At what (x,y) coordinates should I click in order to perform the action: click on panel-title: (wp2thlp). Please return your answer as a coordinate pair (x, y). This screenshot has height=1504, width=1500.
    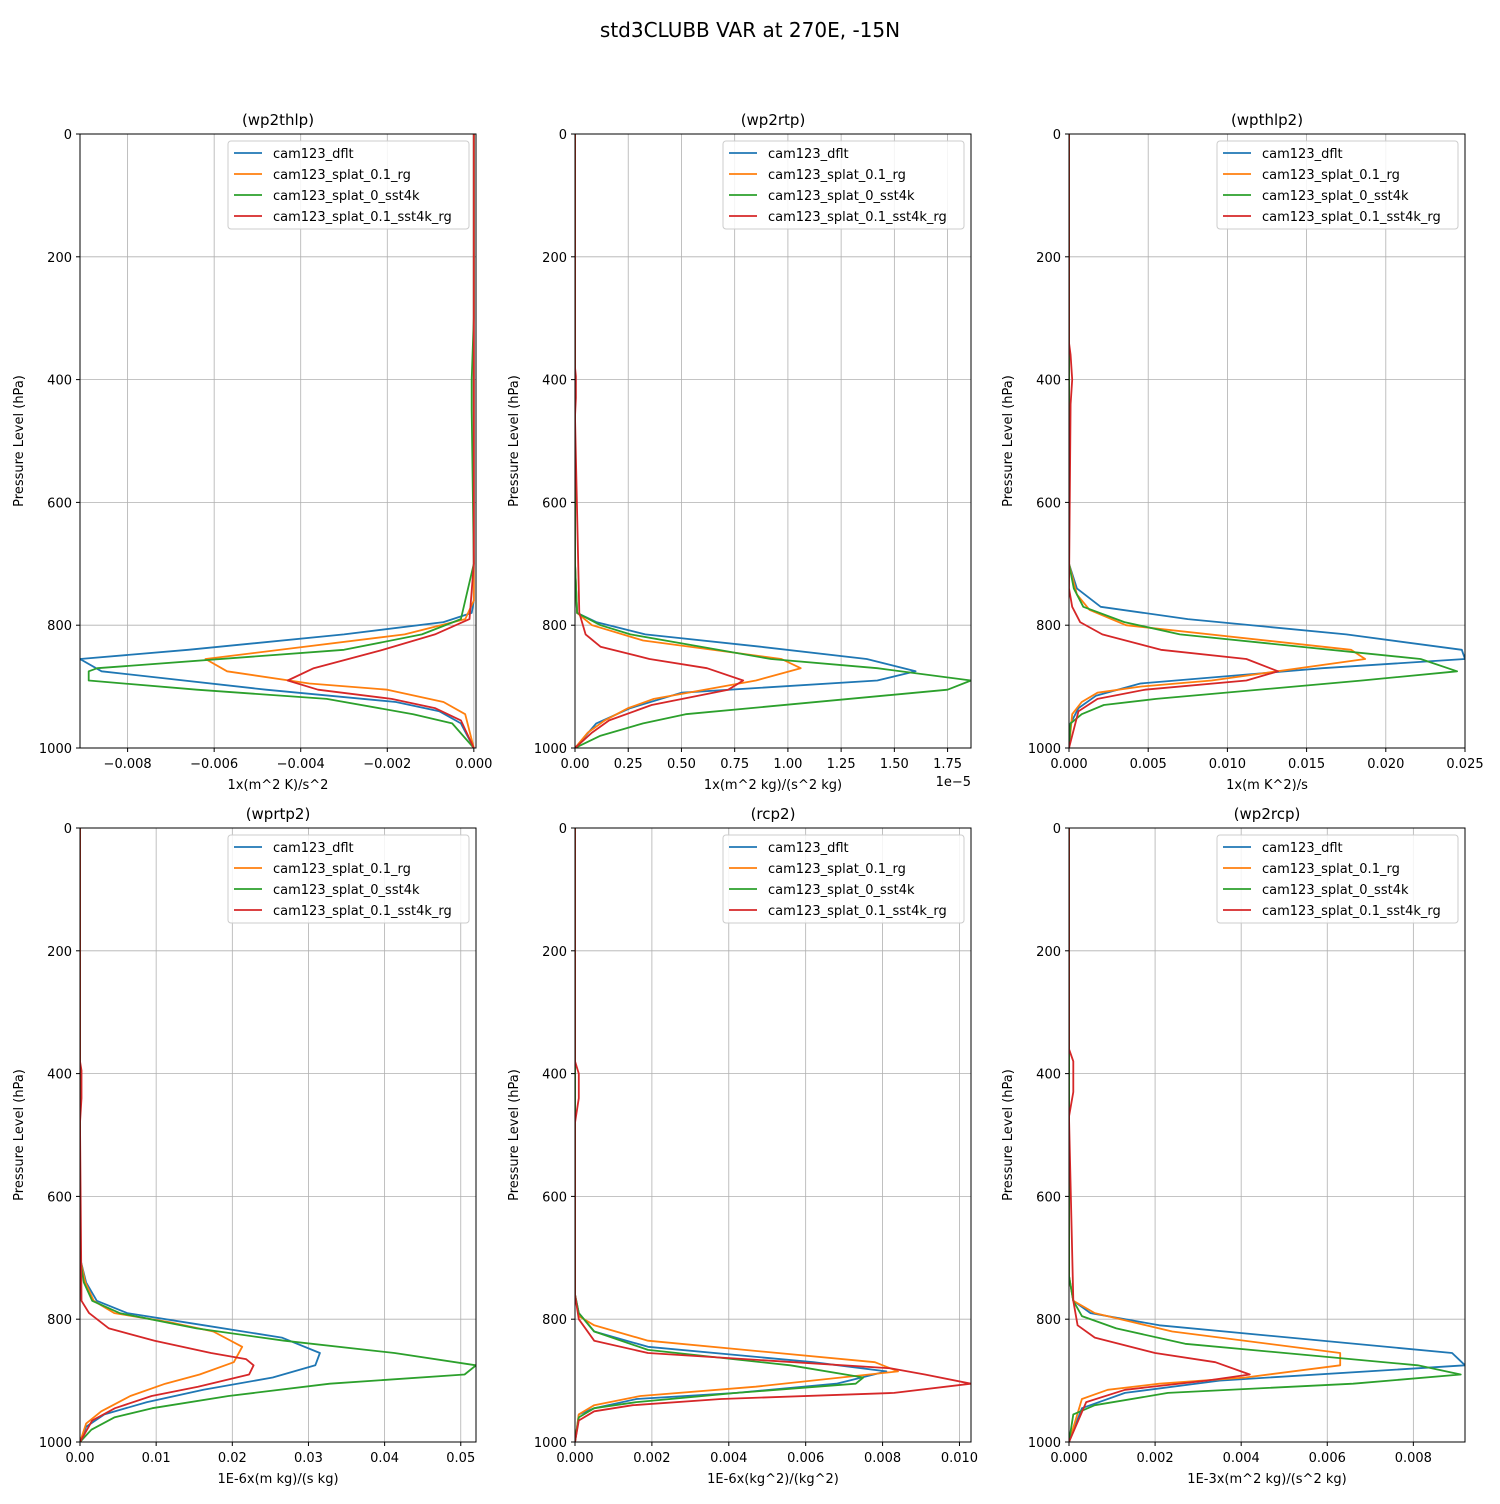
    Looking at the image, I should click on (278, 120).